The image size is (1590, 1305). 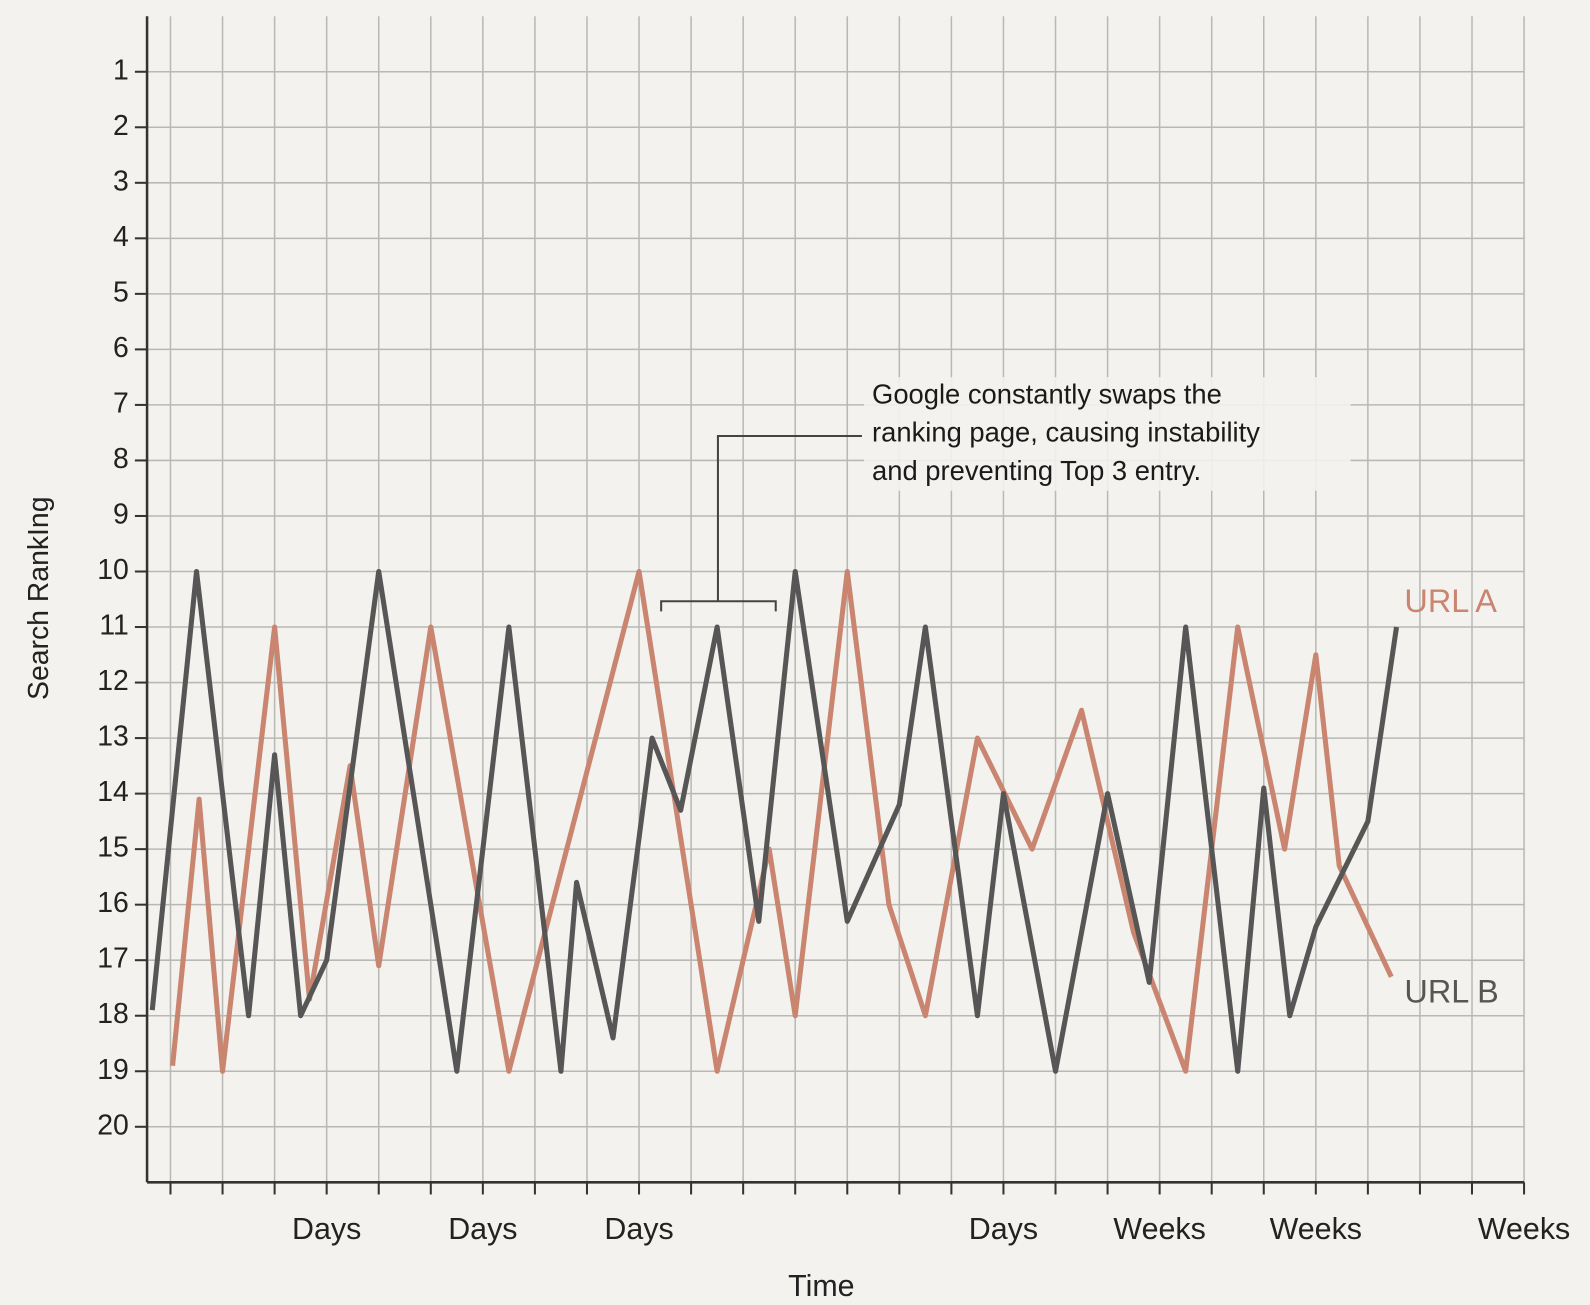 What do you see at coordinates (121, 292) in the screenshot?
I see `y-tick-label: 5` at bounding box center [121, 292].